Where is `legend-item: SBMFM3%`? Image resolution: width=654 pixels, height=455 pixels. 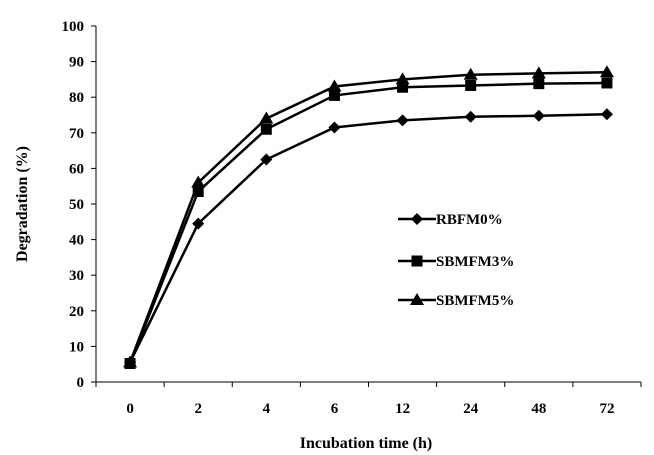 legend-item: SBMFM3% is located at coordinates (456, 262).